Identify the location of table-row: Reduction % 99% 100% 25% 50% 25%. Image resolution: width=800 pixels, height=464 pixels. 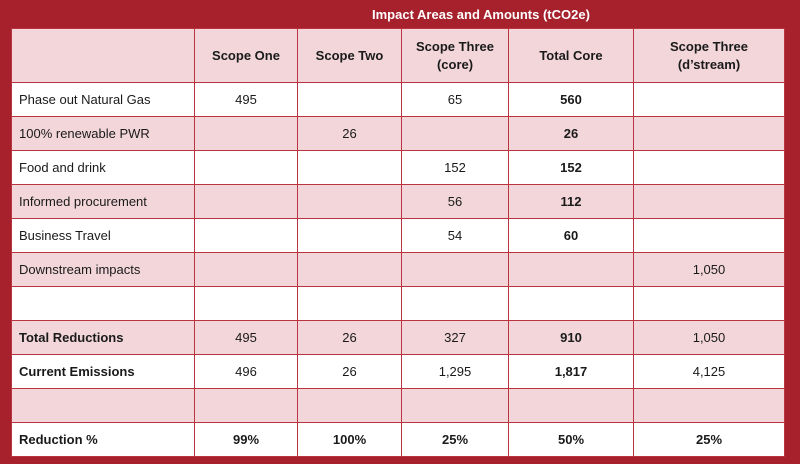
(398, 439).